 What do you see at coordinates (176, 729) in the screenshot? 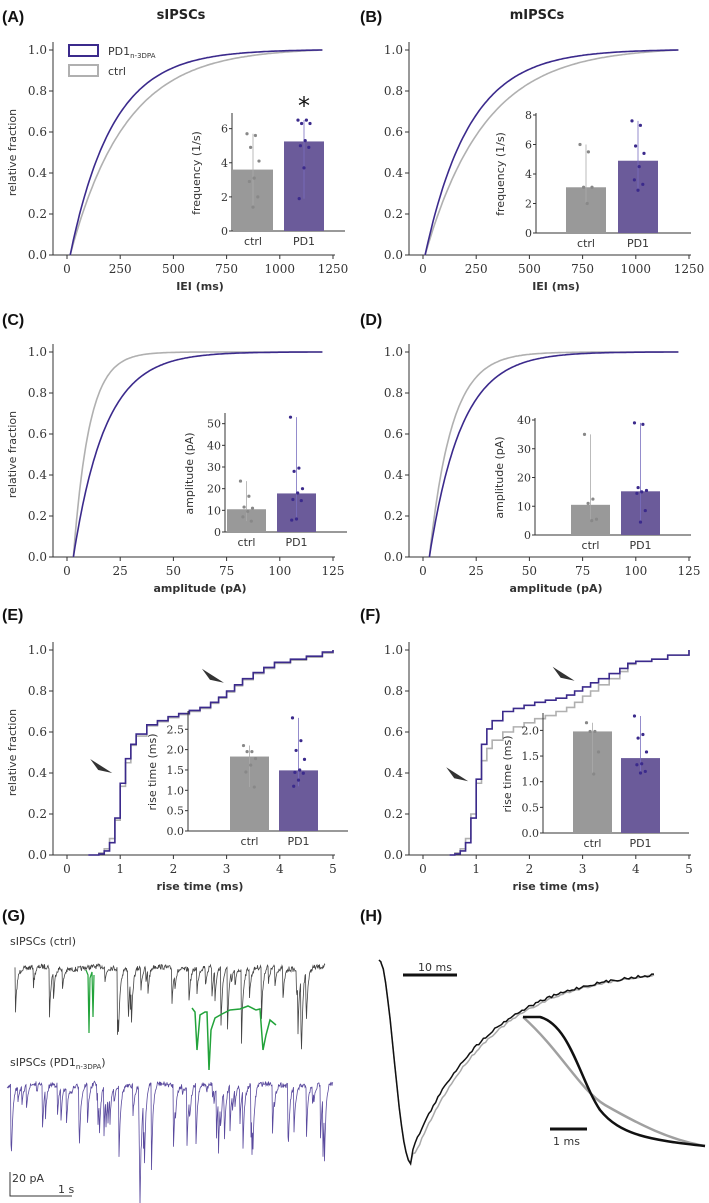
I see `inset-y-tick-label: 2.5` at bounding box center [176, 729].